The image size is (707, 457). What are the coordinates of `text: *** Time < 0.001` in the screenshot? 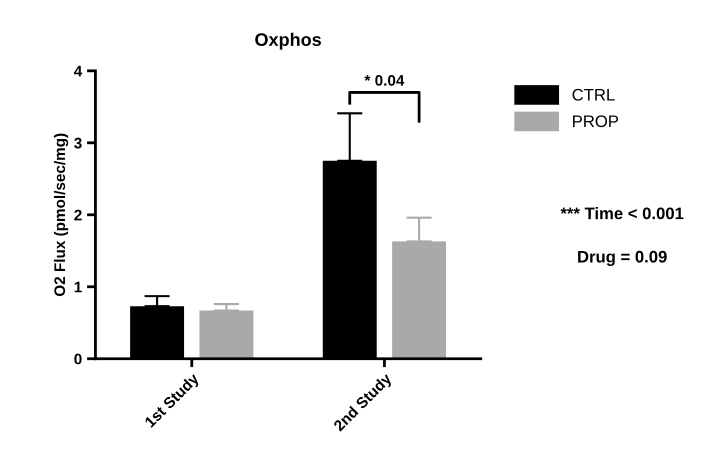 It's located at (622, 213).